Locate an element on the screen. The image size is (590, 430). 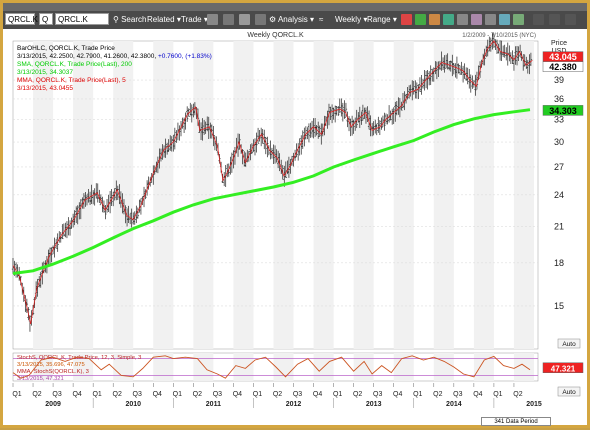
folder-icon is located at coordinates (244, 19).